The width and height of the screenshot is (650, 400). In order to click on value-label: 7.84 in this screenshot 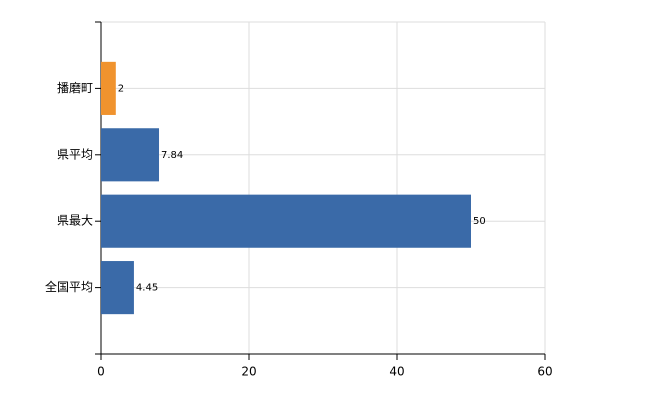, I will do `click(172, 155)`.